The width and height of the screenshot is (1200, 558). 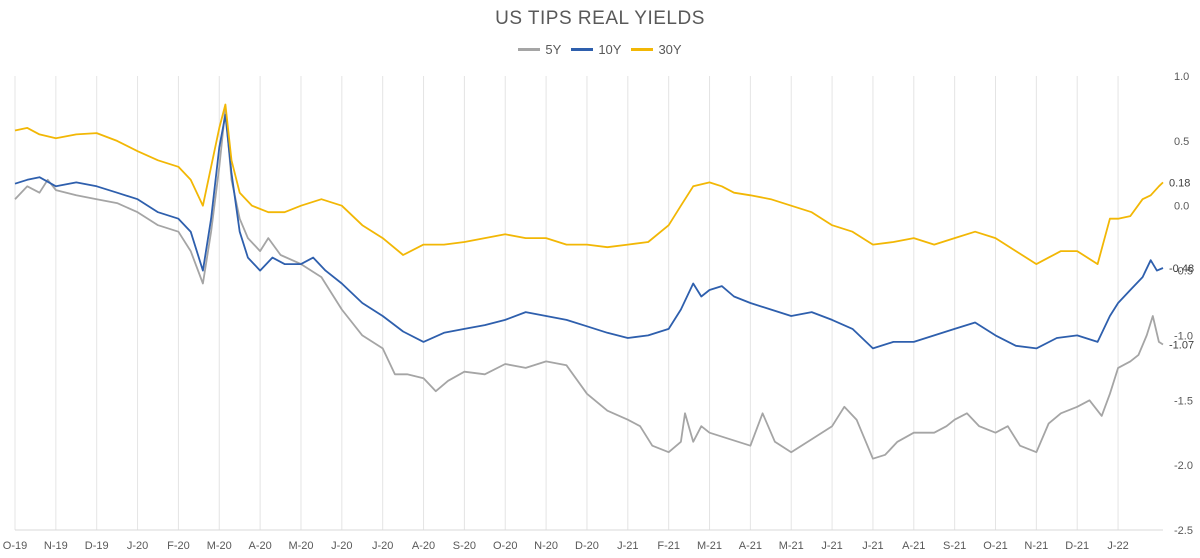 What do you see at coordinates (587, 546) in the screenshot?
I see `x-tick-label: D-20` at bounding box center [587, 546].